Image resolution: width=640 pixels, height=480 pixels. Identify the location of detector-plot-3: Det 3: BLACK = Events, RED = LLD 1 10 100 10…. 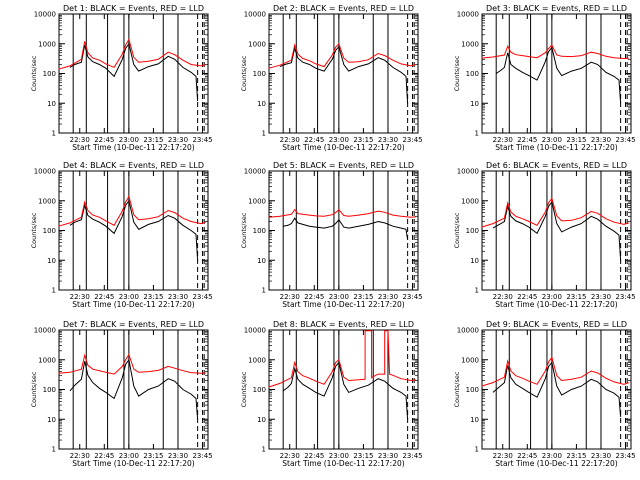
(544, 78).